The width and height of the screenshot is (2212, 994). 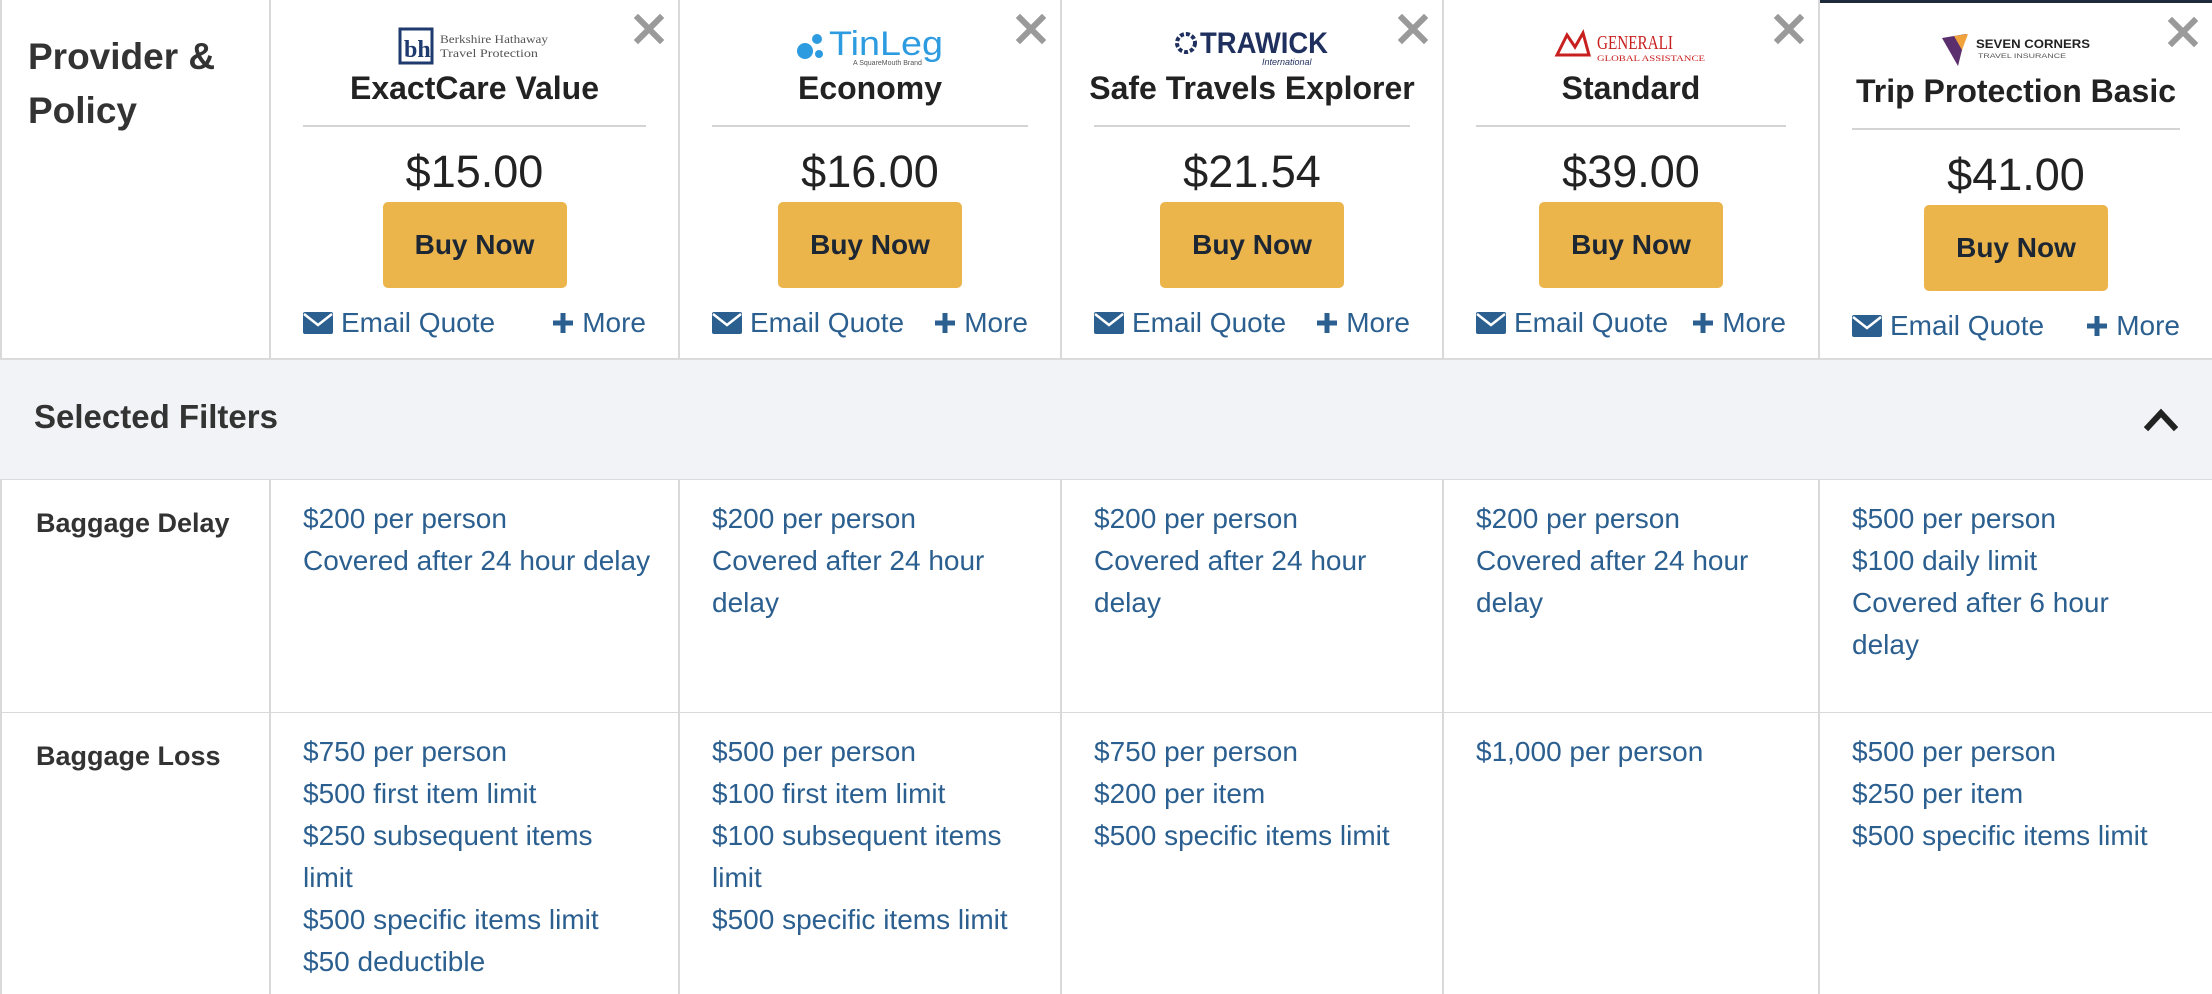 I want to click on plan-price: $21.54, so click(x=1252, y=171).